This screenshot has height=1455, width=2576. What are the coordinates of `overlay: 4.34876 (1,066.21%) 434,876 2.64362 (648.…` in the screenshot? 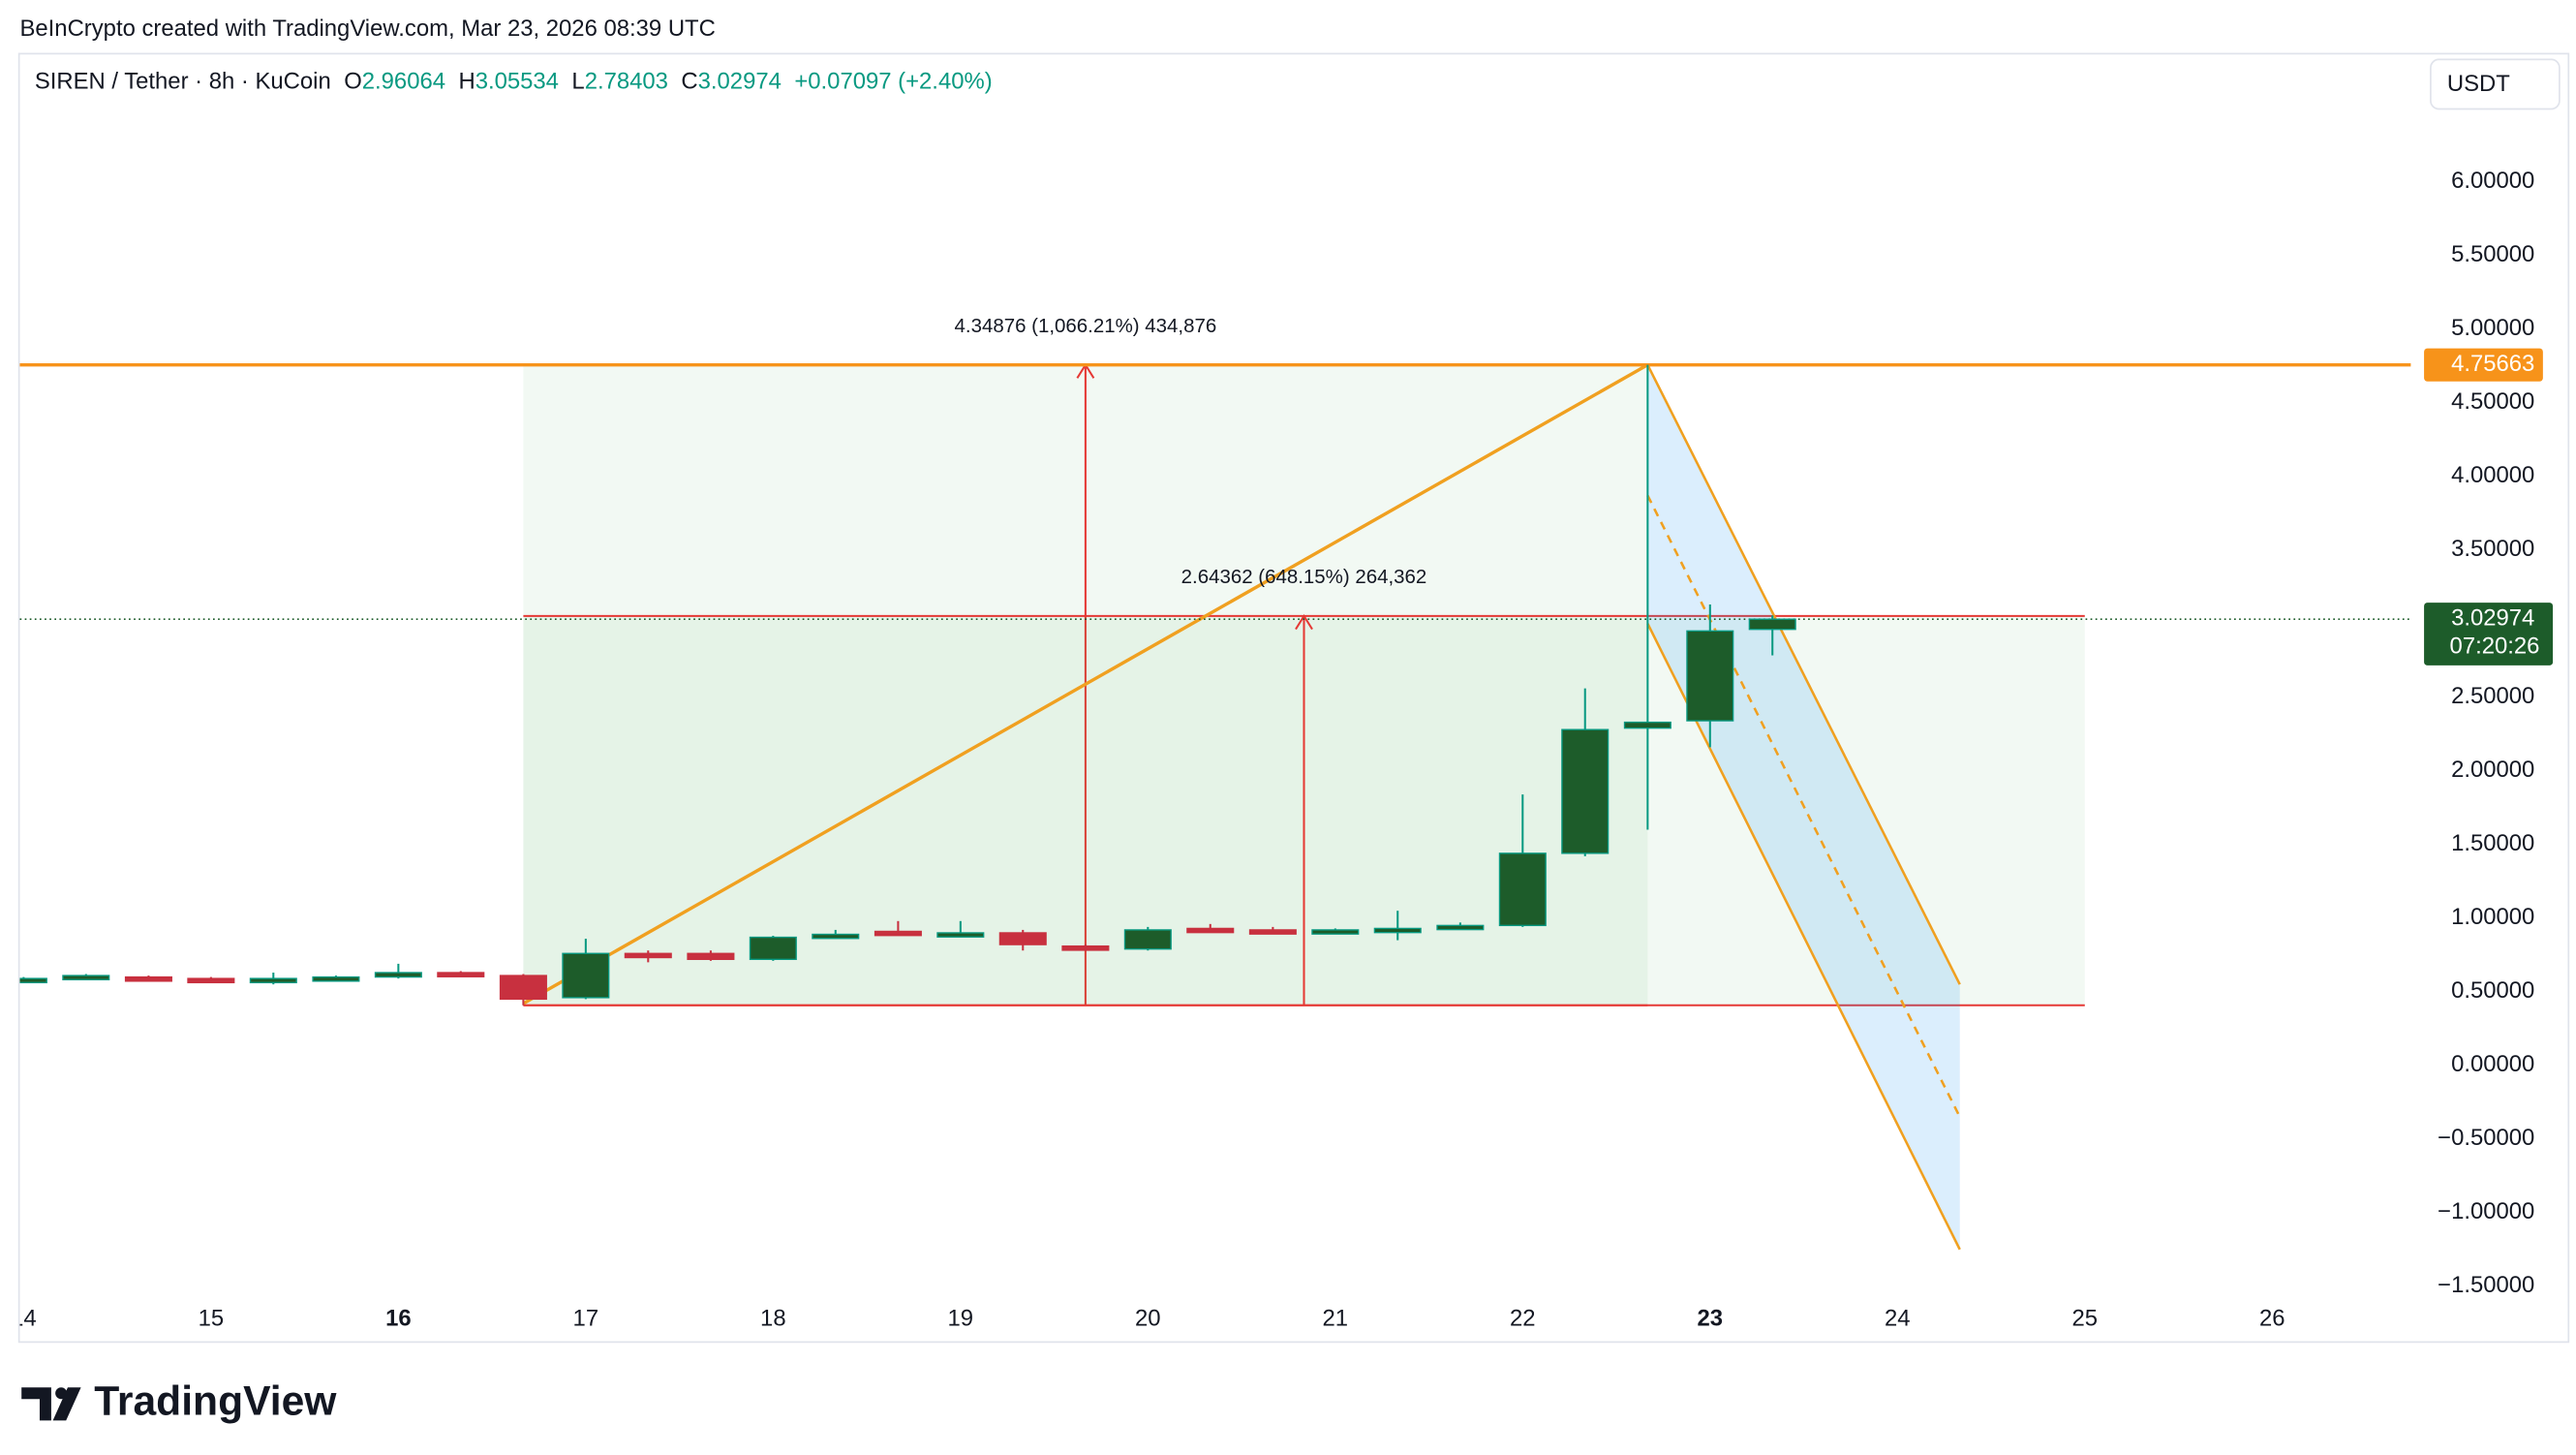 It's located at (1754, 491).